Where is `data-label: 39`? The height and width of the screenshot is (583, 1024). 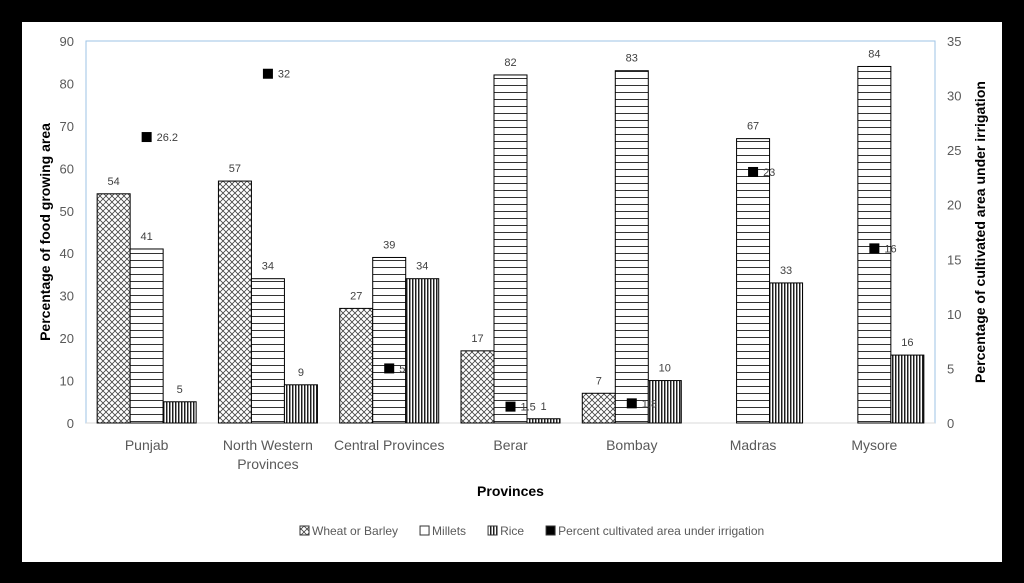
data-label: 39 is located at coordinates (389, 245).